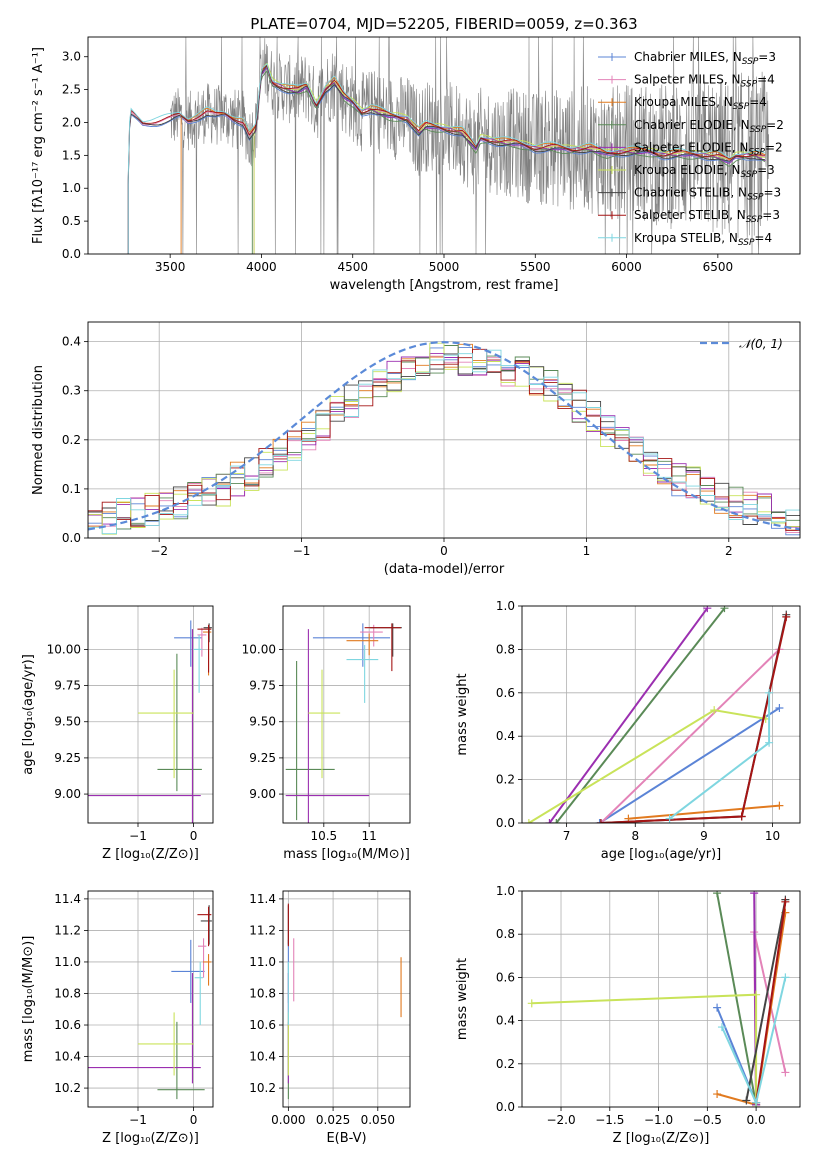 The height and width of the screenshot is (1174, 819). I want to click on x-axis-label: Z [log₁₀(Z/Z⊙)], so click(150, 854).